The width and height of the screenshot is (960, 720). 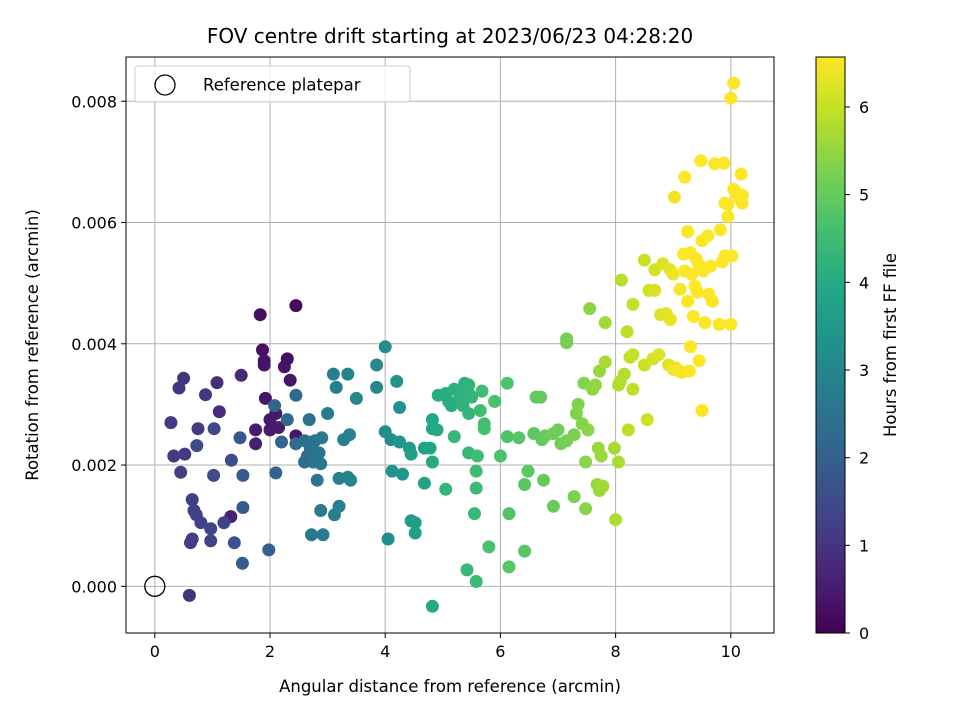 I want to click on colorbar: 0 1 2 3 4 5 6 Hours from first FF file, so click(x=857, y=349).